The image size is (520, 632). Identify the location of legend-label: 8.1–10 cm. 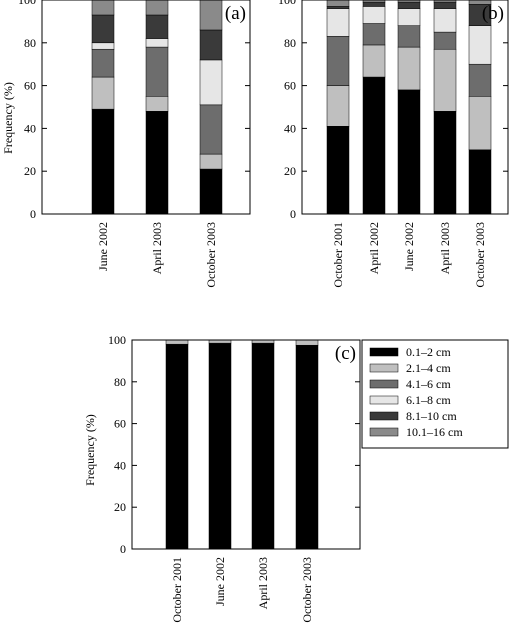
(431, 416).